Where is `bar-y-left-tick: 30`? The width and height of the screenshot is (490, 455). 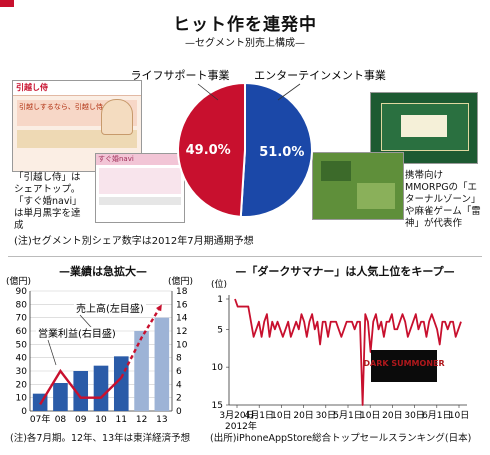
bar-y-left-tick: 30 is located at coordinates (22, 372).